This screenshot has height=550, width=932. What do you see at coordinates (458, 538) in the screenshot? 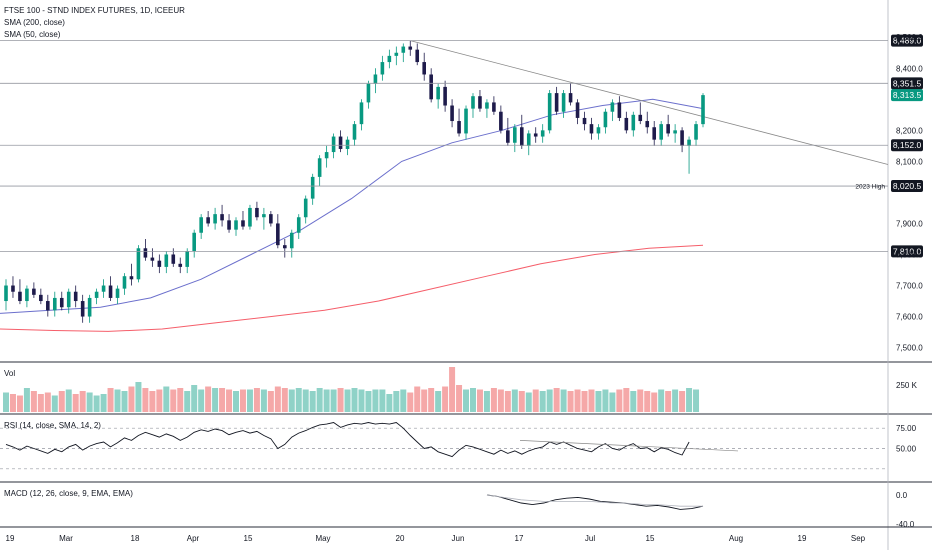
I see `time-tick: Jun` at bounding box center [458, 538].